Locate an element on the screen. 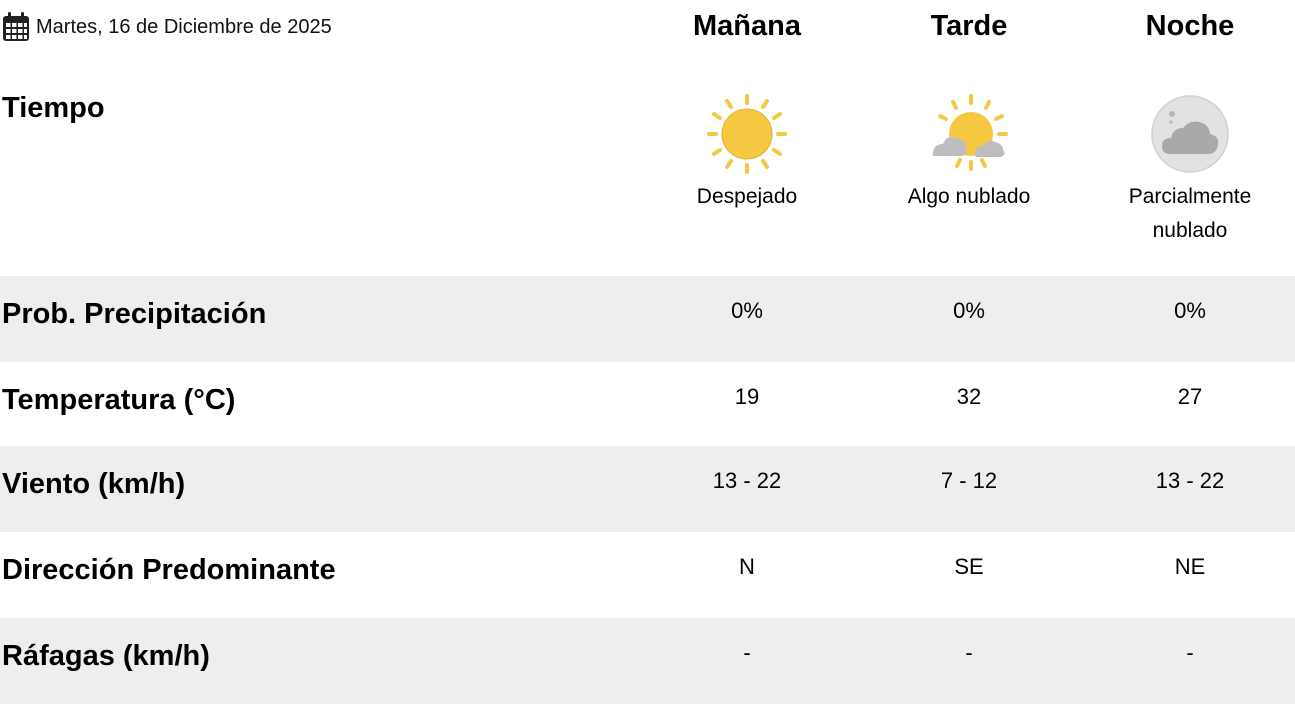 The width and height of the screenshot is (1295, 707). row-label: Viento (km/h) is located at coordinates (94, 484).